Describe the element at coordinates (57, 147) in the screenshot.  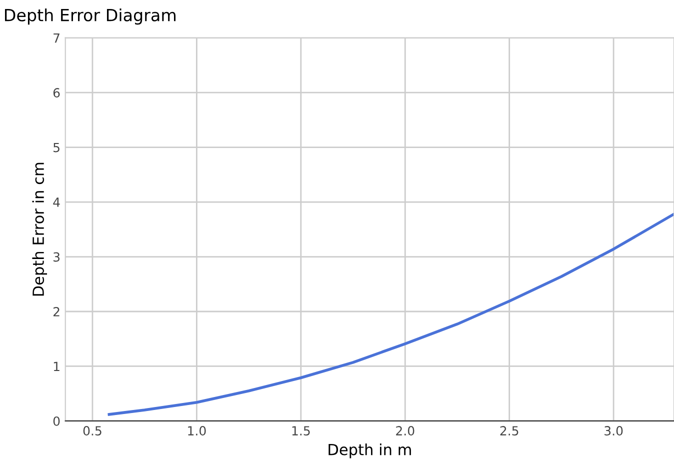
I see `y-tick-label: 5` at that location.